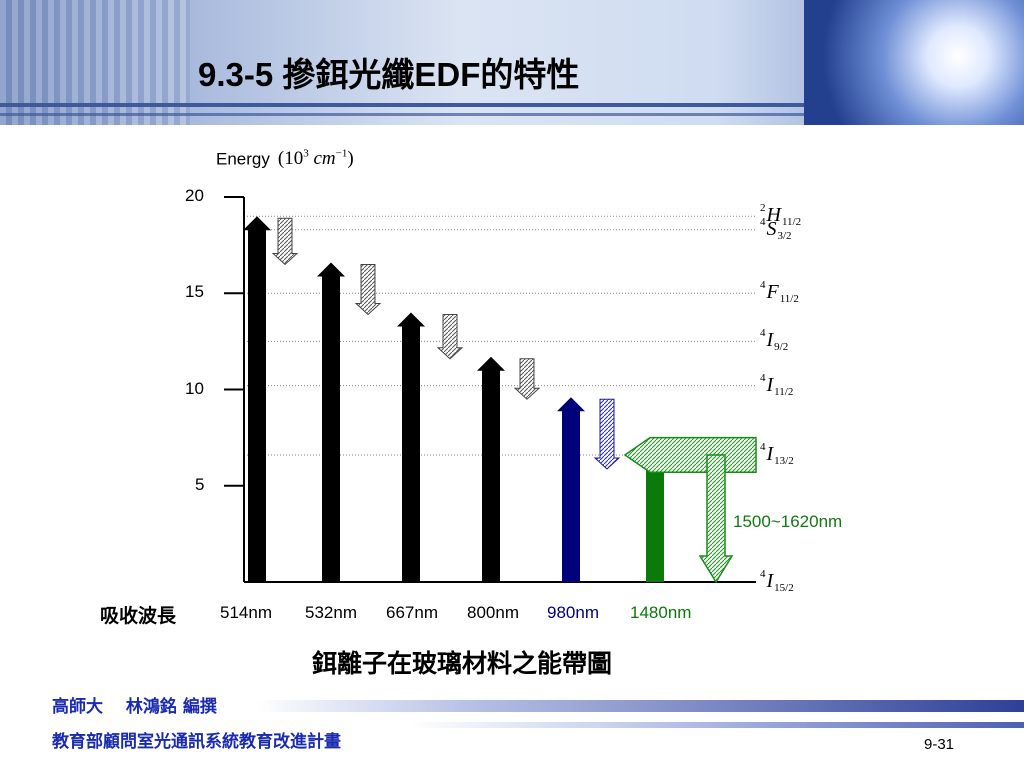 The width and height of the screenshot is (1024, 768). What do you see at coordinates (462, 663) in the screenshot?
I see `diagram-caption: 鉺離子在玻璃材料之能帶圖` at bounding box center [462, 663].